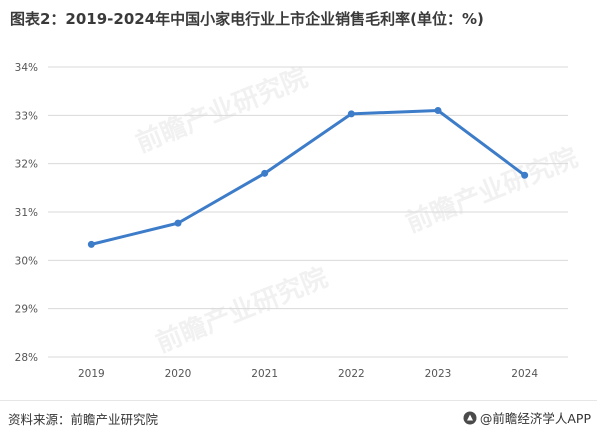 This screenshot has height=435, width=597. Describe the element at coordinates (438, 374) in the screenshot. I see `x-tick-label: 2023` at that location.